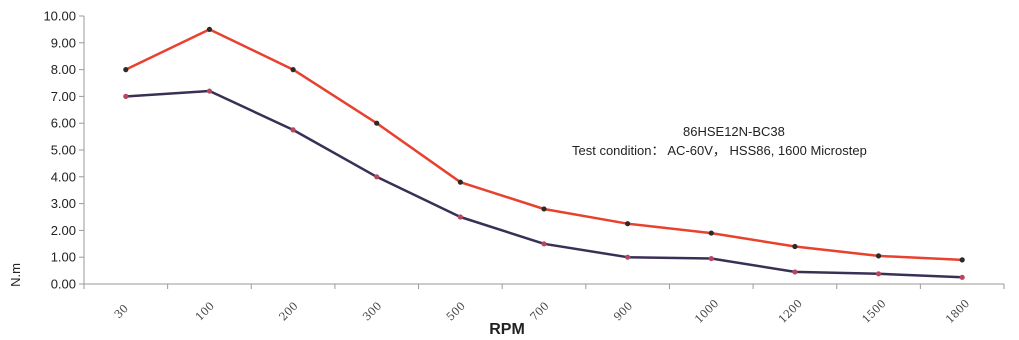 This screenshot has height=340, width=1019. I want to click on x-tick-label: 1500, so click(874, 311).